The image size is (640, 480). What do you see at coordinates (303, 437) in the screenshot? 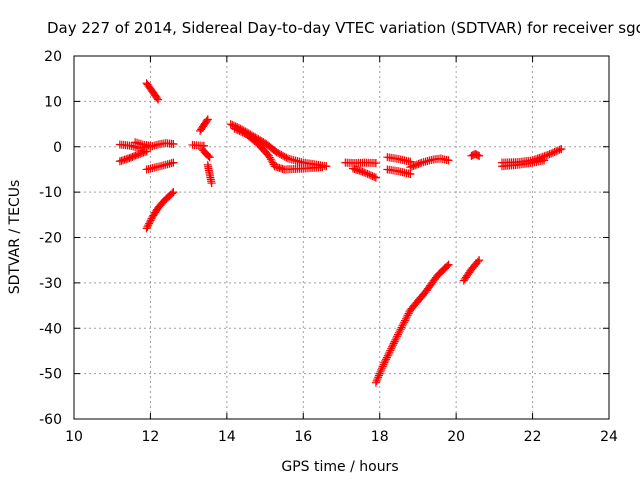
I see `x-tick-label: 16` at bounding box center [303, 437].